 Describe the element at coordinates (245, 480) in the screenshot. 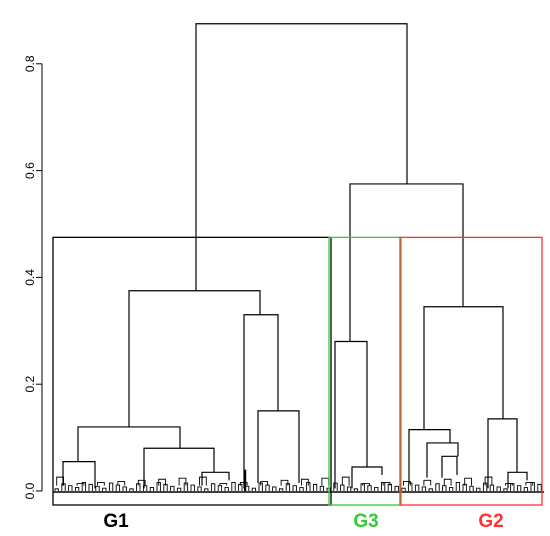

I see `dense-leaf-block` at that location.